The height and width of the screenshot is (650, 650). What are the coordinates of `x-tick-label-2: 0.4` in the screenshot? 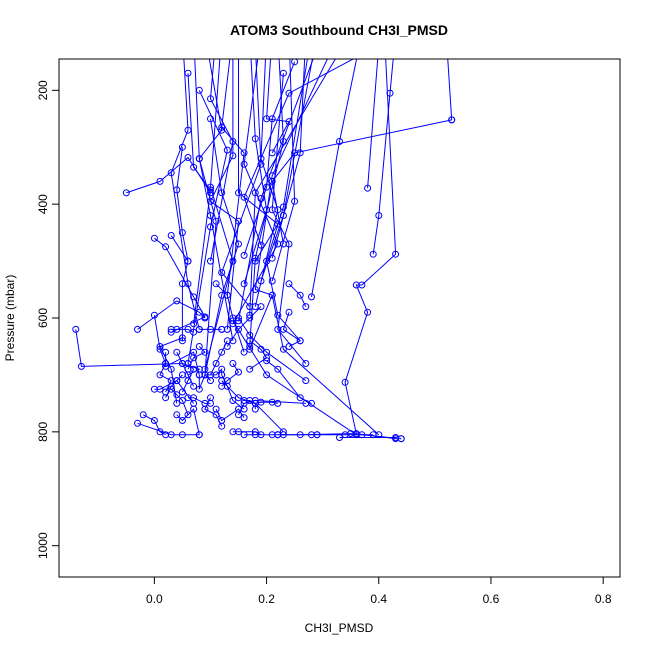 It's located at (378, 599).